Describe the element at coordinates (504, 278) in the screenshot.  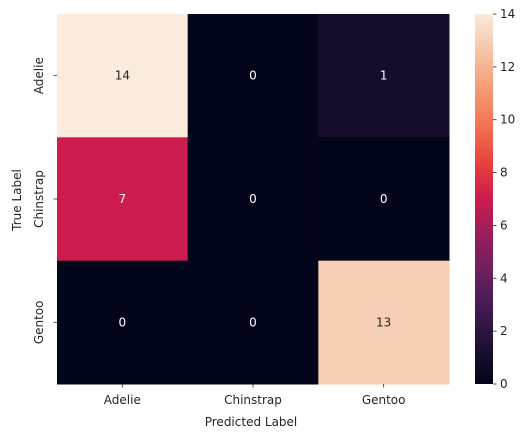
I see `colorbar-tick-label: 4` at that location.